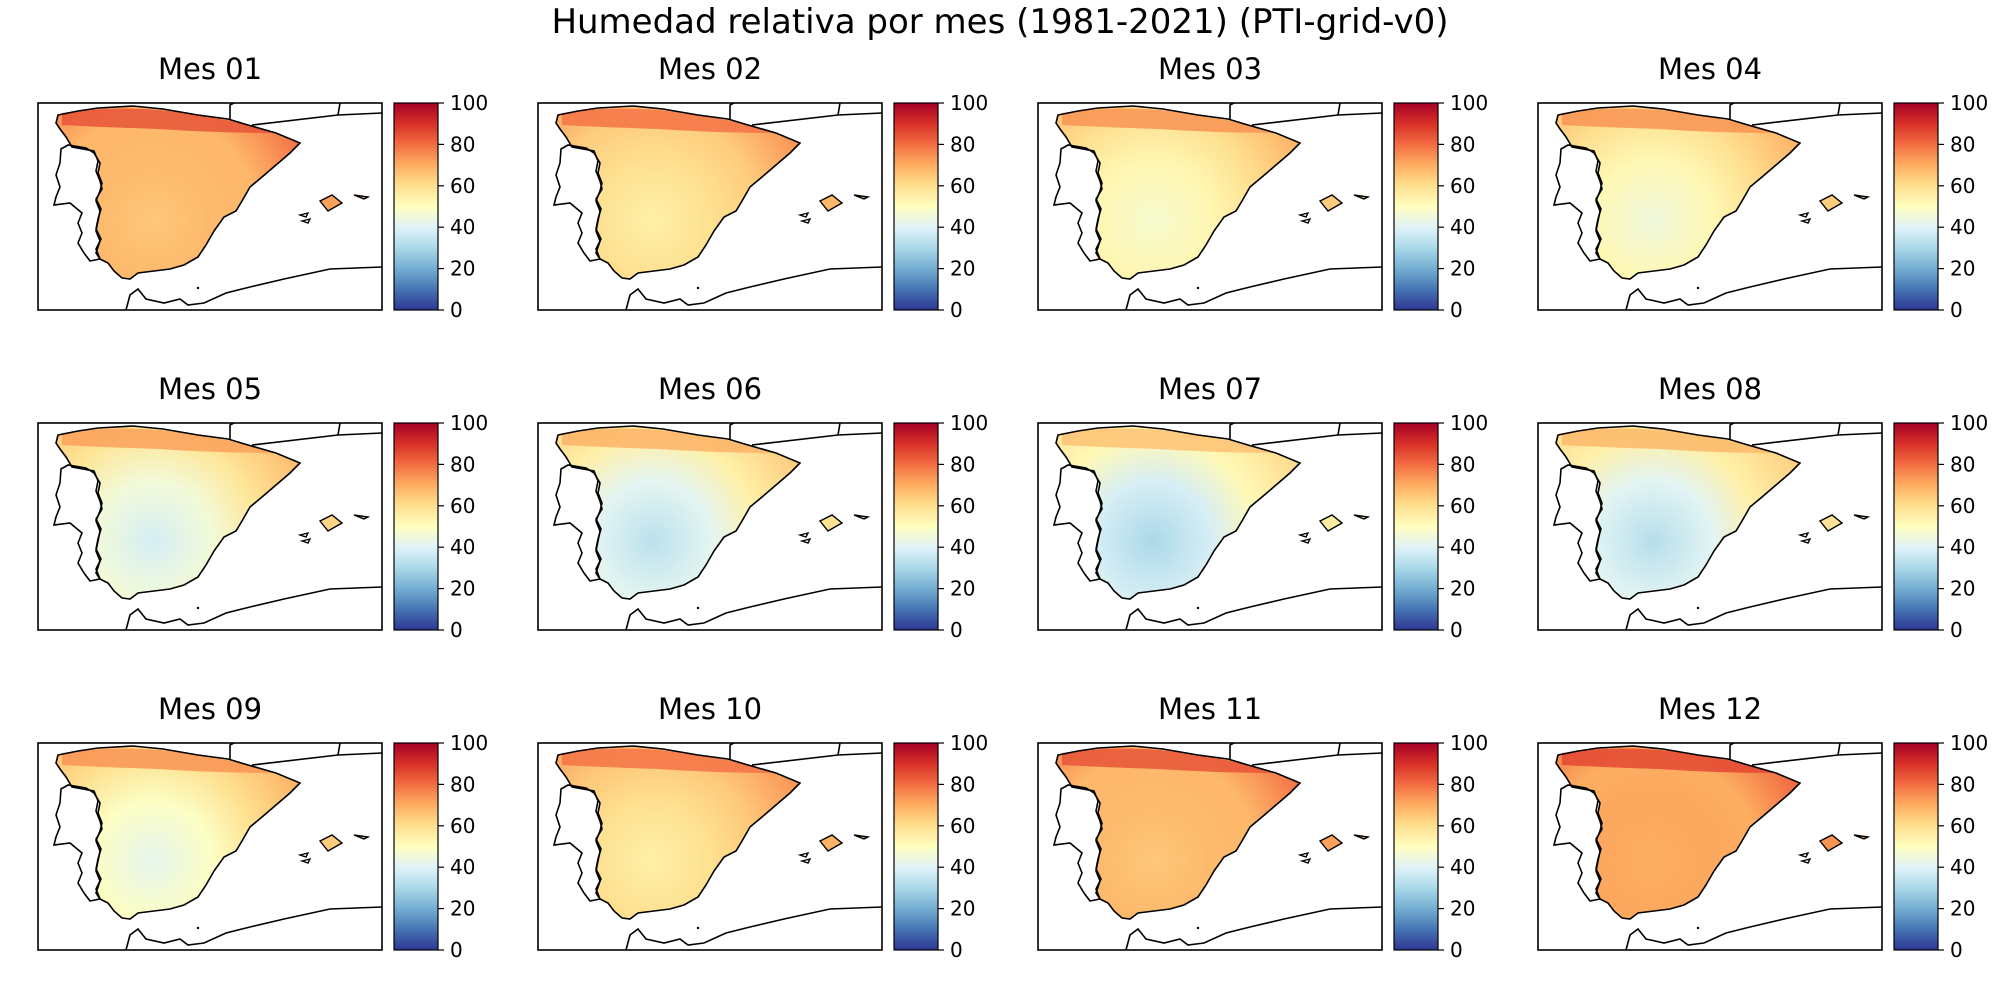  Describe the element at coordinates (210, 69) in the screenshot. I see `panel-title: Mes 01` at that location.